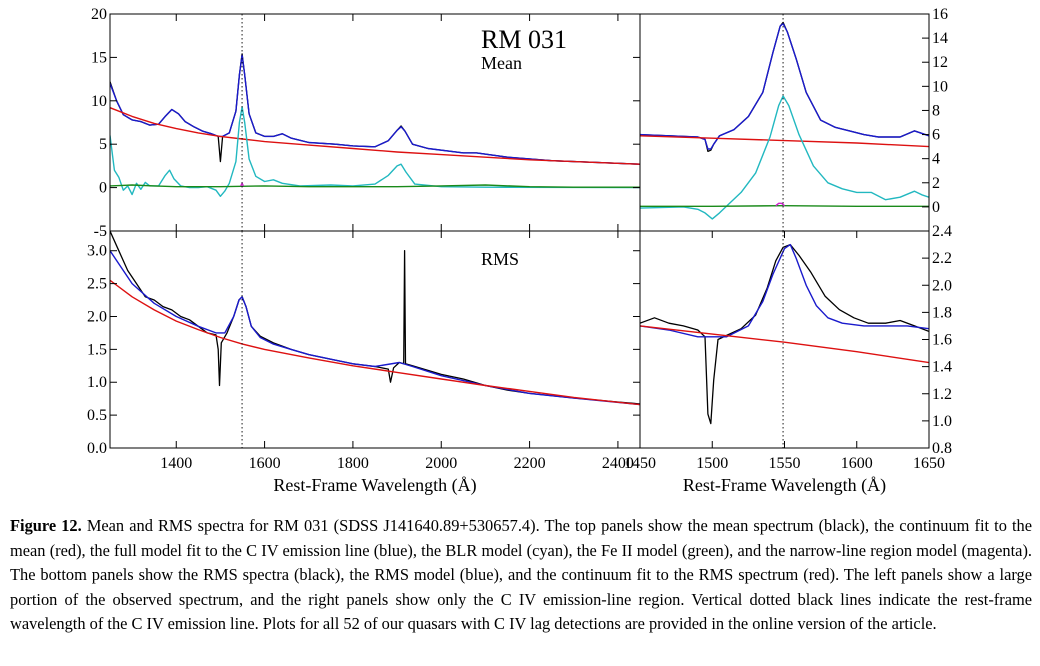  Describe the element at coordinates (712, 463) in the screenshot. I see `x-tick-label: 1500` at that location.